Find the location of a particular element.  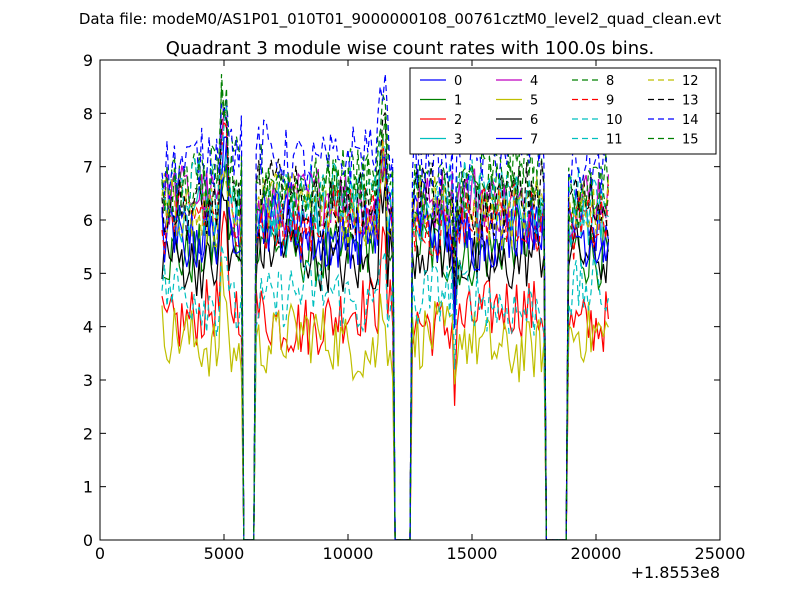

y-tick-label: 5 is located at coordinates (88, 273).